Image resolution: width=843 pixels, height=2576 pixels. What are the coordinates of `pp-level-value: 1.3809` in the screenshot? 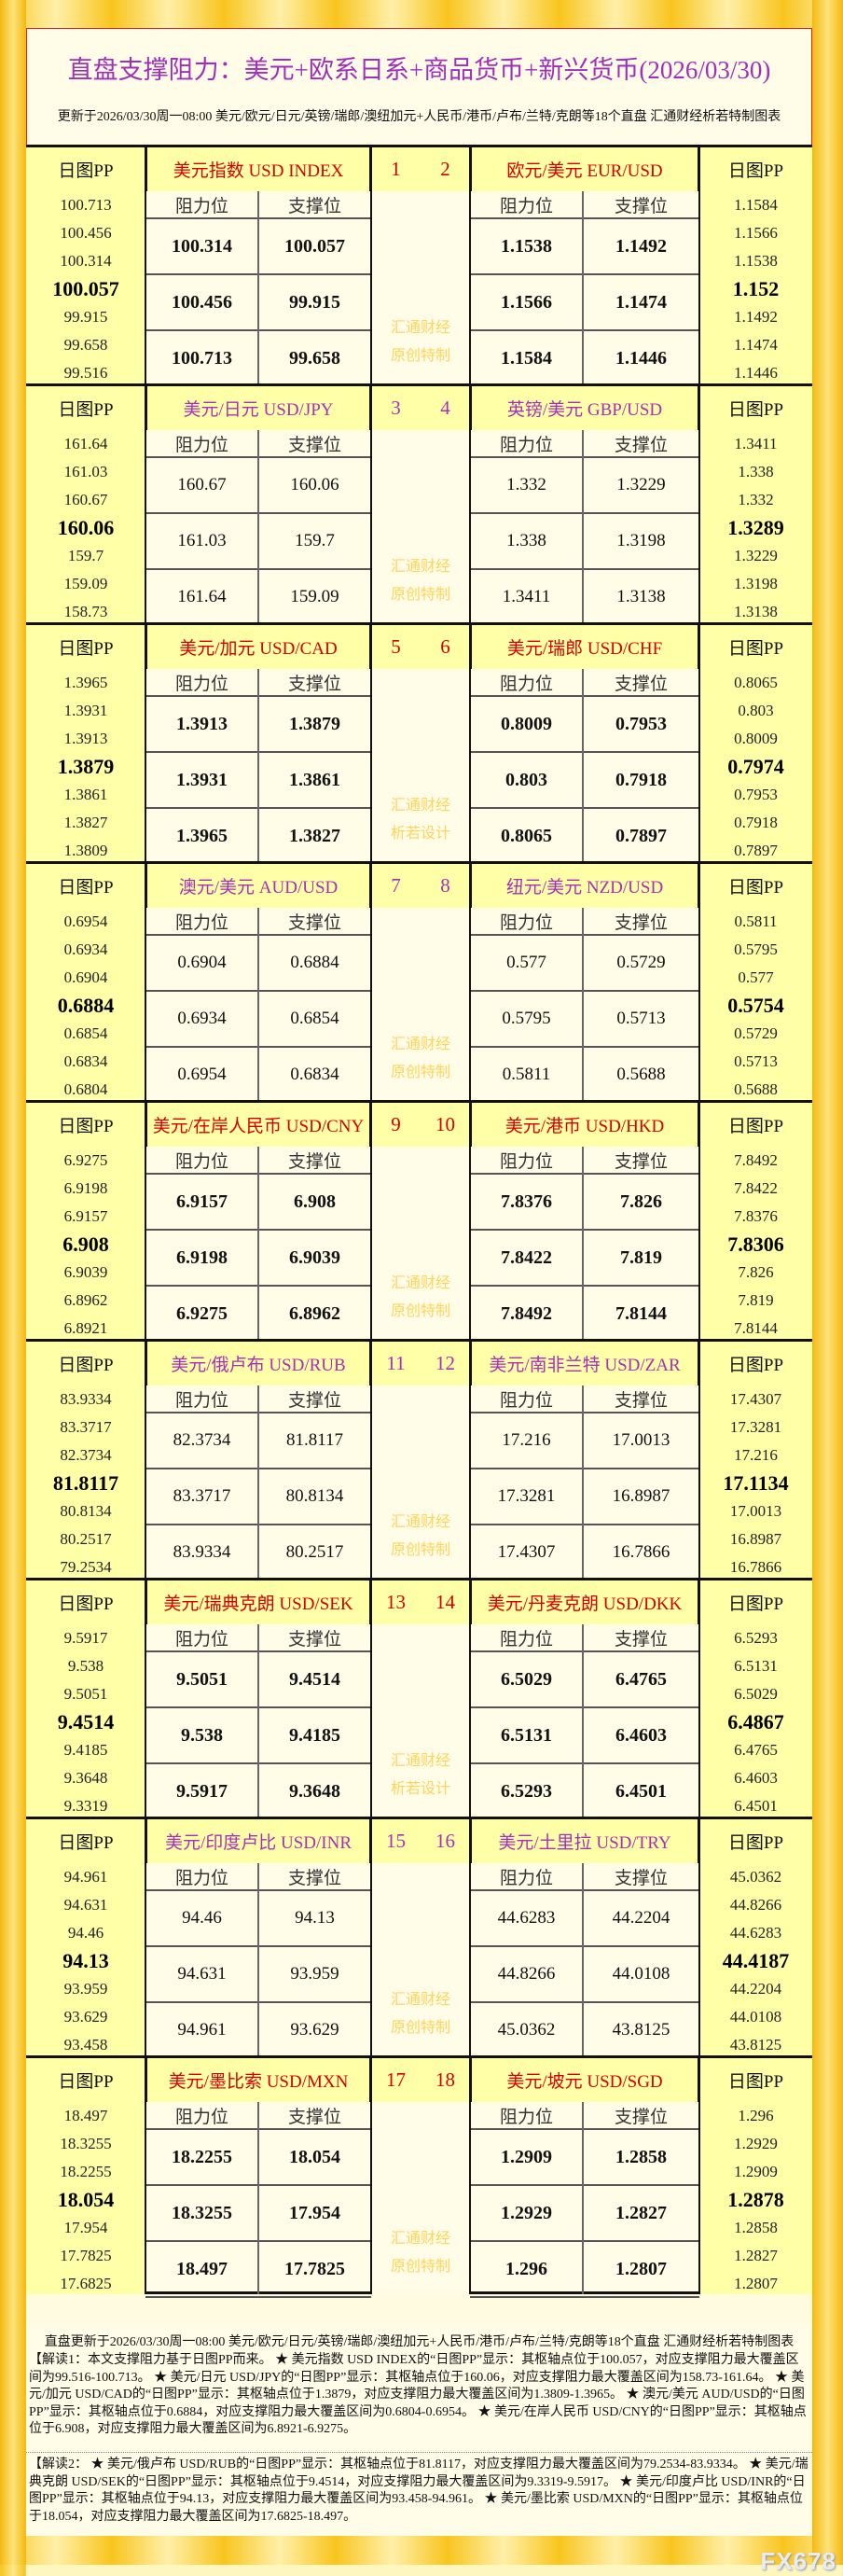 It's located at (85, 850).